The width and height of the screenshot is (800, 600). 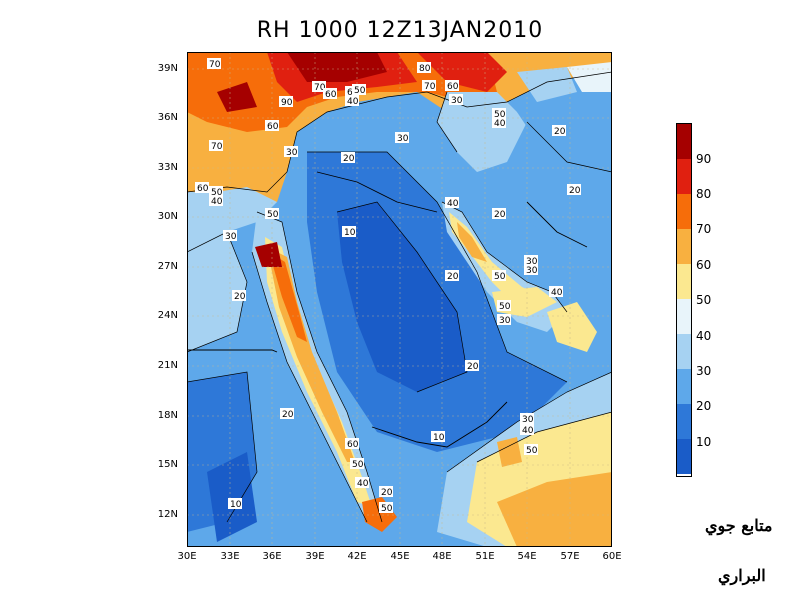 I want to click on colorbar-label: 90, so click(x=704, y=159).